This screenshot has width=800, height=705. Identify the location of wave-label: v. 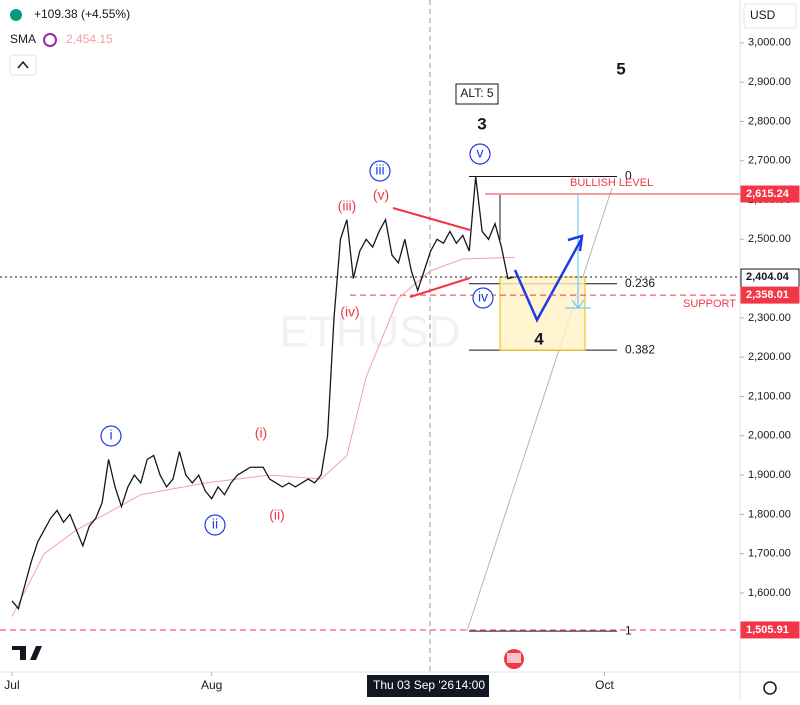
(480, 153).